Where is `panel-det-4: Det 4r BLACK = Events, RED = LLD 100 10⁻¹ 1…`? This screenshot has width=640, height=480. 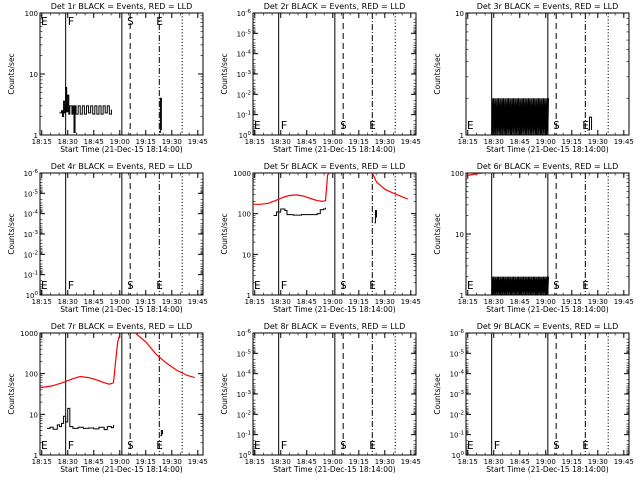
panel-det-4: Det 4r BLACK = Events, RED = LLD 100 10⁻¹ 1… is located at coordinates (107, 238).